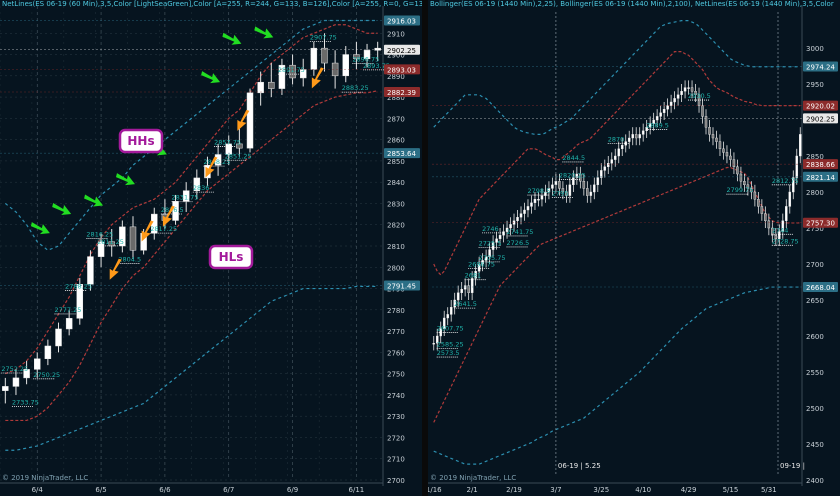 The width and height of the screenshot is (840, 496). I want to click on net-line-label: 2746, so click(490, 229).